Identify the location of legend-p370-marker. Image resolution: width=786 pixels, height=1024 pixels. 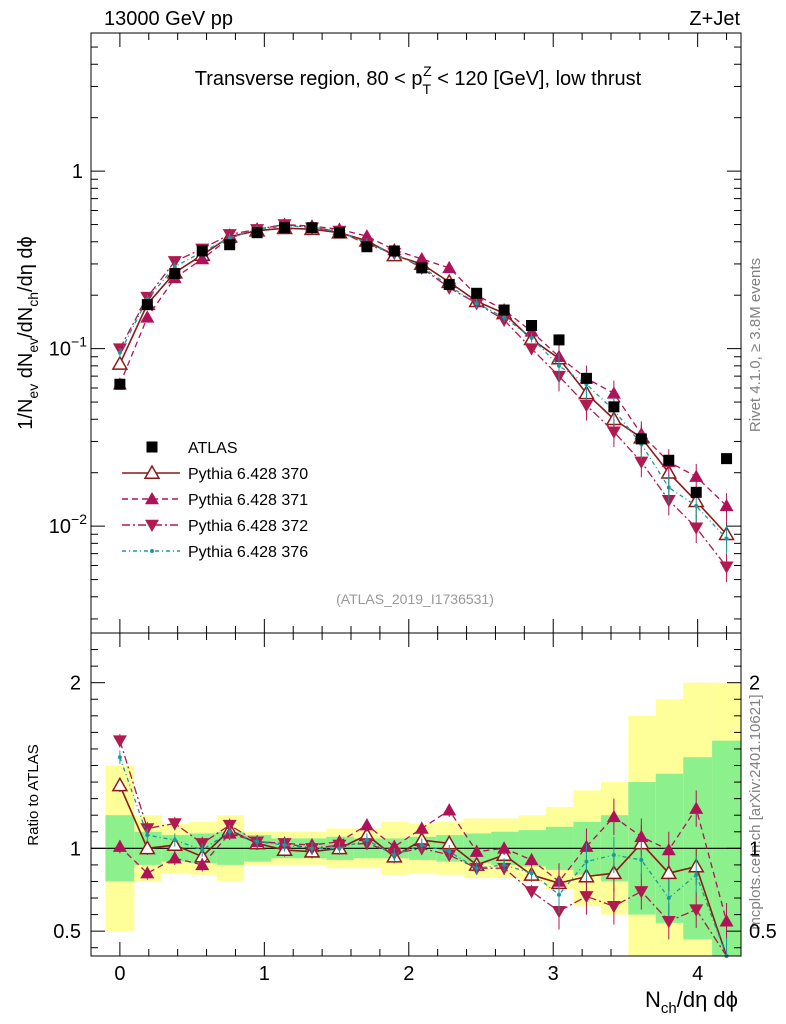
(152, 471).